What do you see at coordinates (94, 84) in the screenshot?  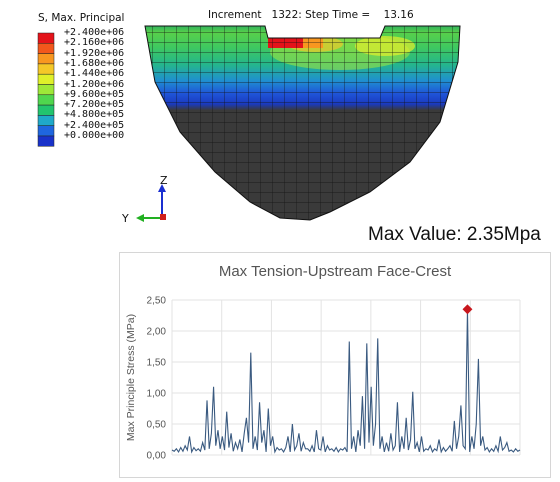 I see `legend-label: +1.200e+06` at bounding box center [94, 84].